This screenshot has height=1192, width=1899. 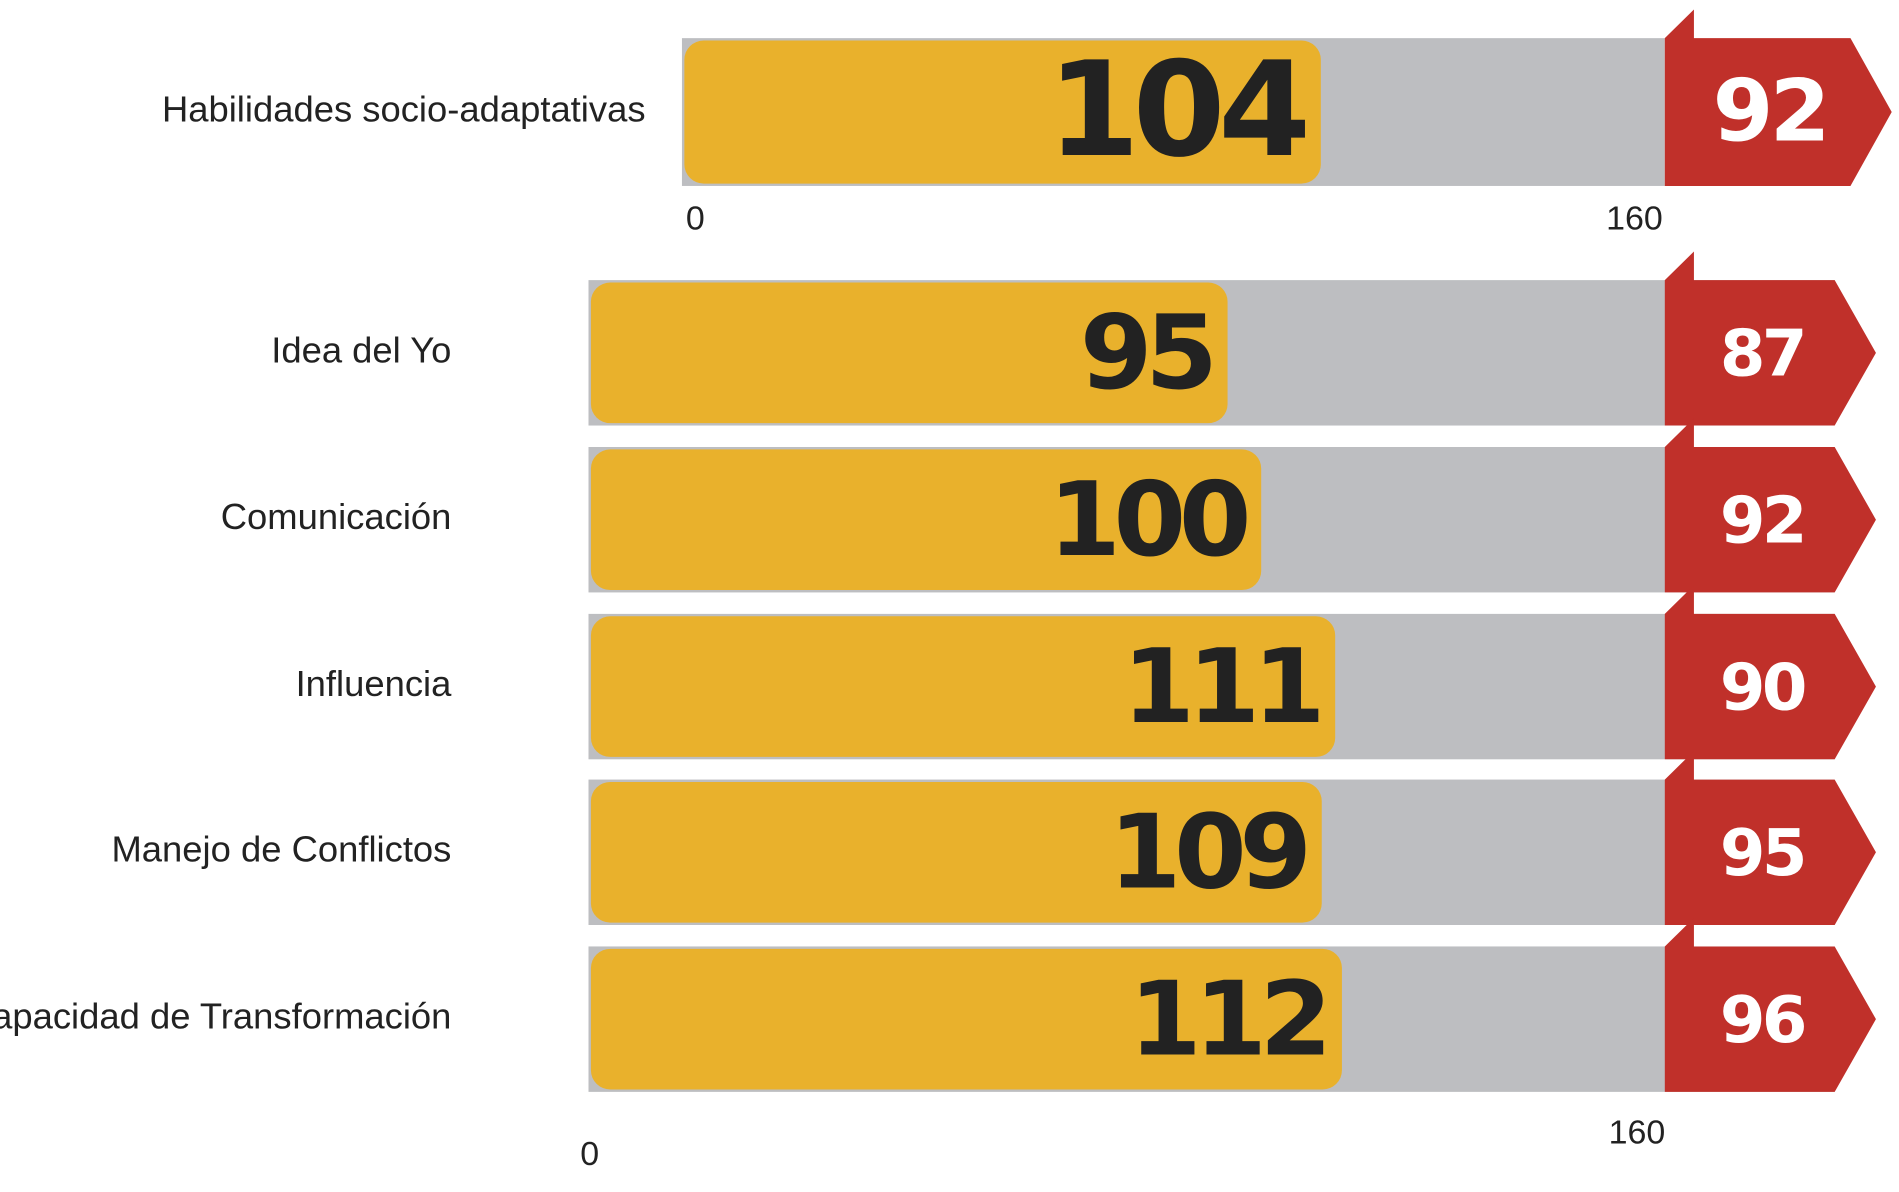 What do you see at coordinates (361, 350) in the screenshot?
I see `category-label: Idea del Yo` at bounding box center [361, 350].